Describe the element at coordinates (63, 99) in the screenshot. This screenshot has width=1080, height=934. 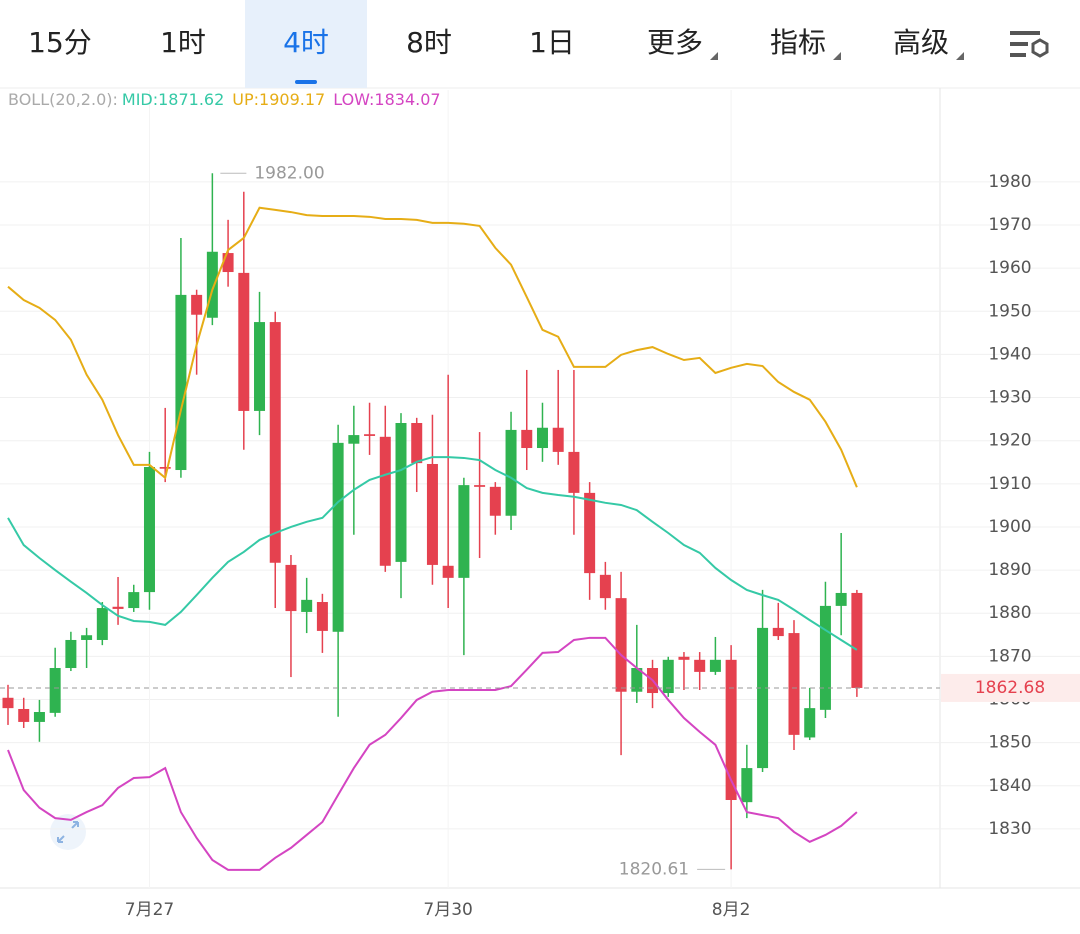
I see `indicator-name: BOLL(20,2.0):` at that location.